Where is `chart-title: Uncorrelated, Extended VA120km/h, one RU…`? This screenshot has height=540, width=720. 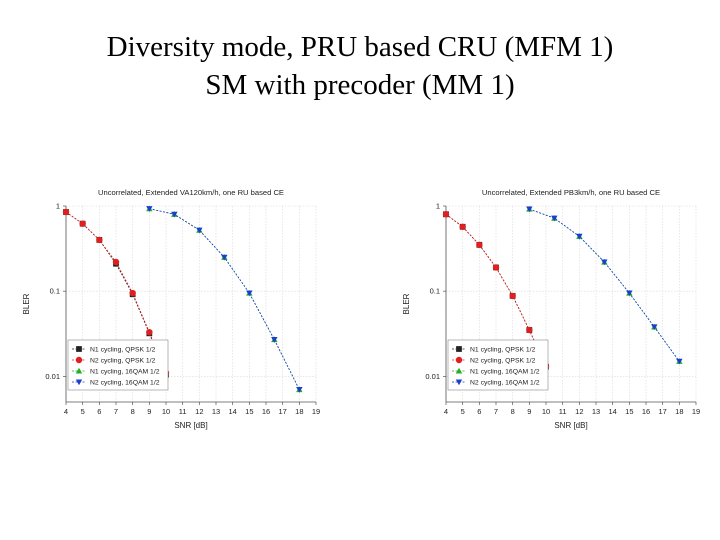
chart-title: Uncorrelated, Extended VA120km/h, one RU… is located at coordinates (191, 192).